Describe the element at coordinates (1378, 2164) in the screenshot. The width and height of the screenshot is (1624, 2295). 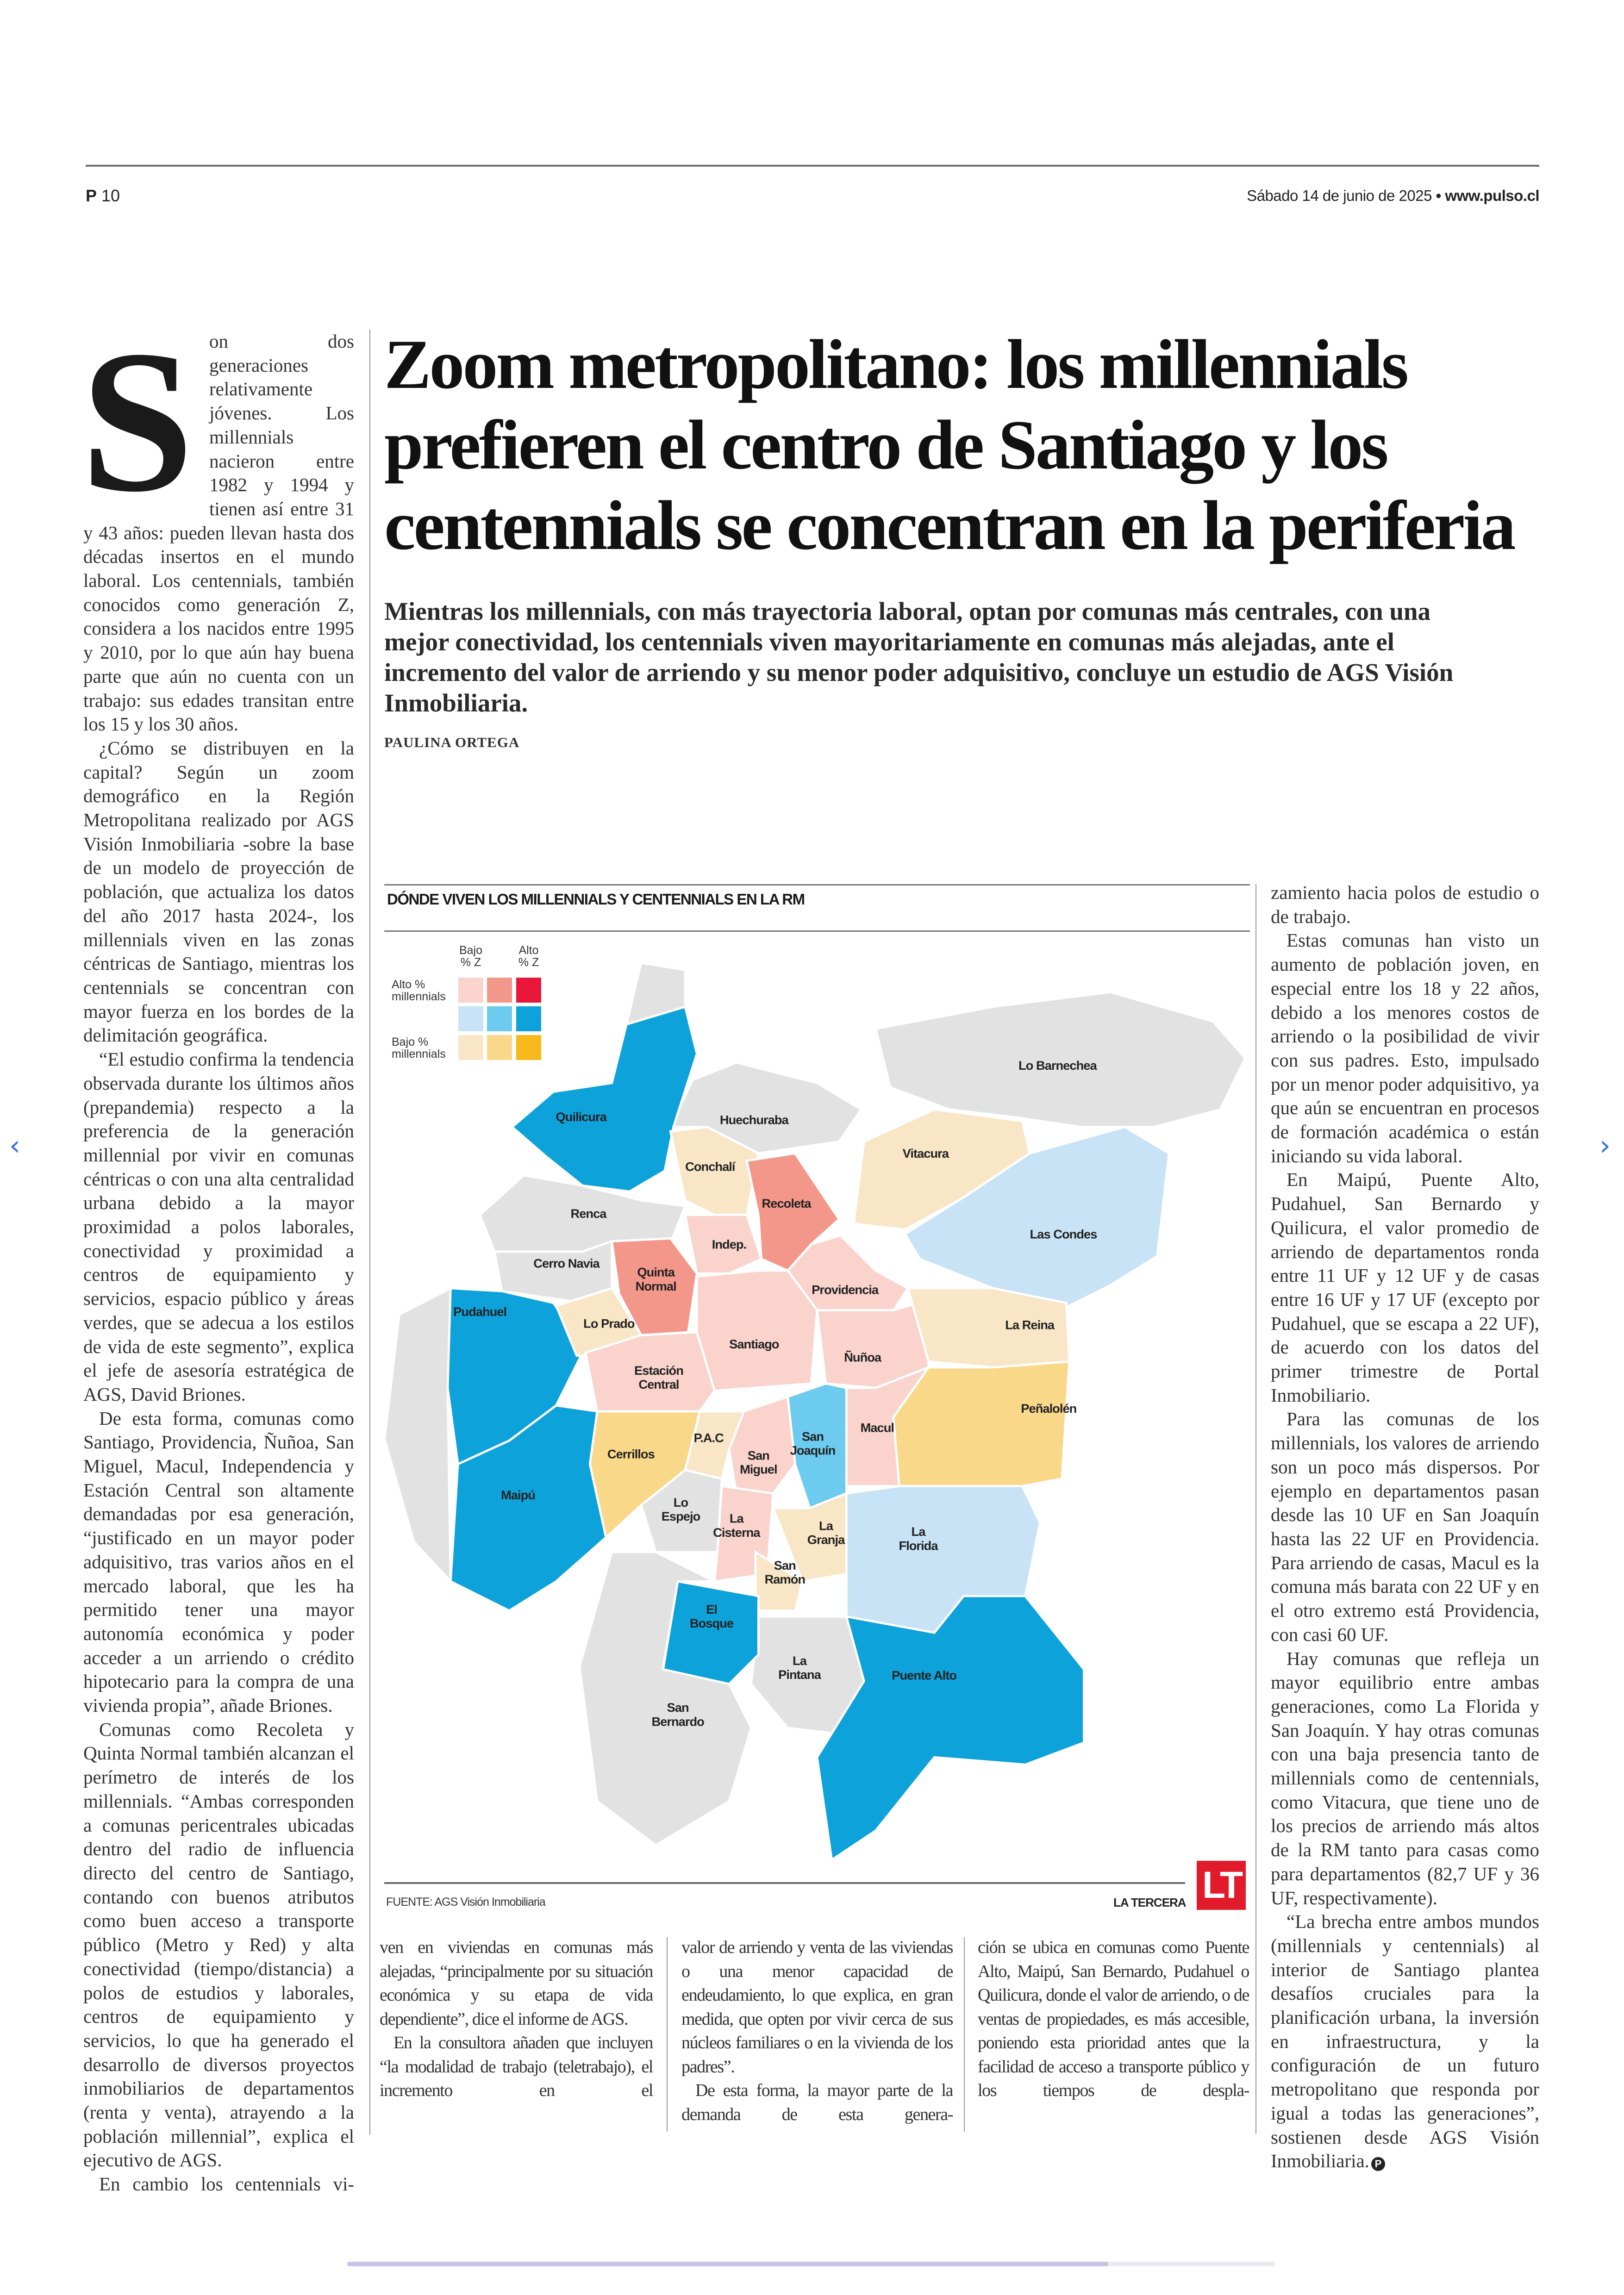
I see `end-mark-icon: P` at that location.